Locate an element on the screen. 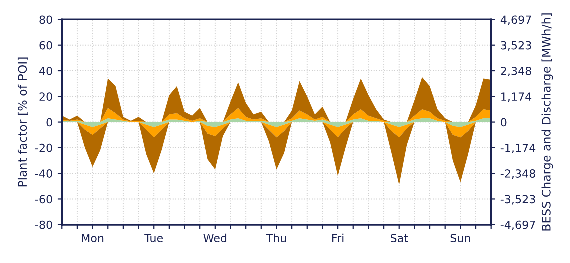 Image resolution: width=570 pixels, height=263 pixels. y-axis-title: Plant factor [% of POI] is located at coordinates (23, 122).